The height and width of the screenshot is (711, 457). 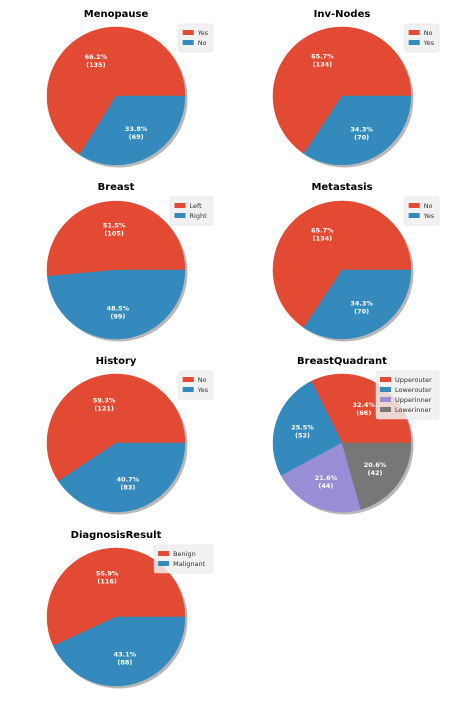 I want to click on pie-chart-4: Metastasis 65.7%(134) 34.3%(70) No Yes, so click(x=356, y=262).